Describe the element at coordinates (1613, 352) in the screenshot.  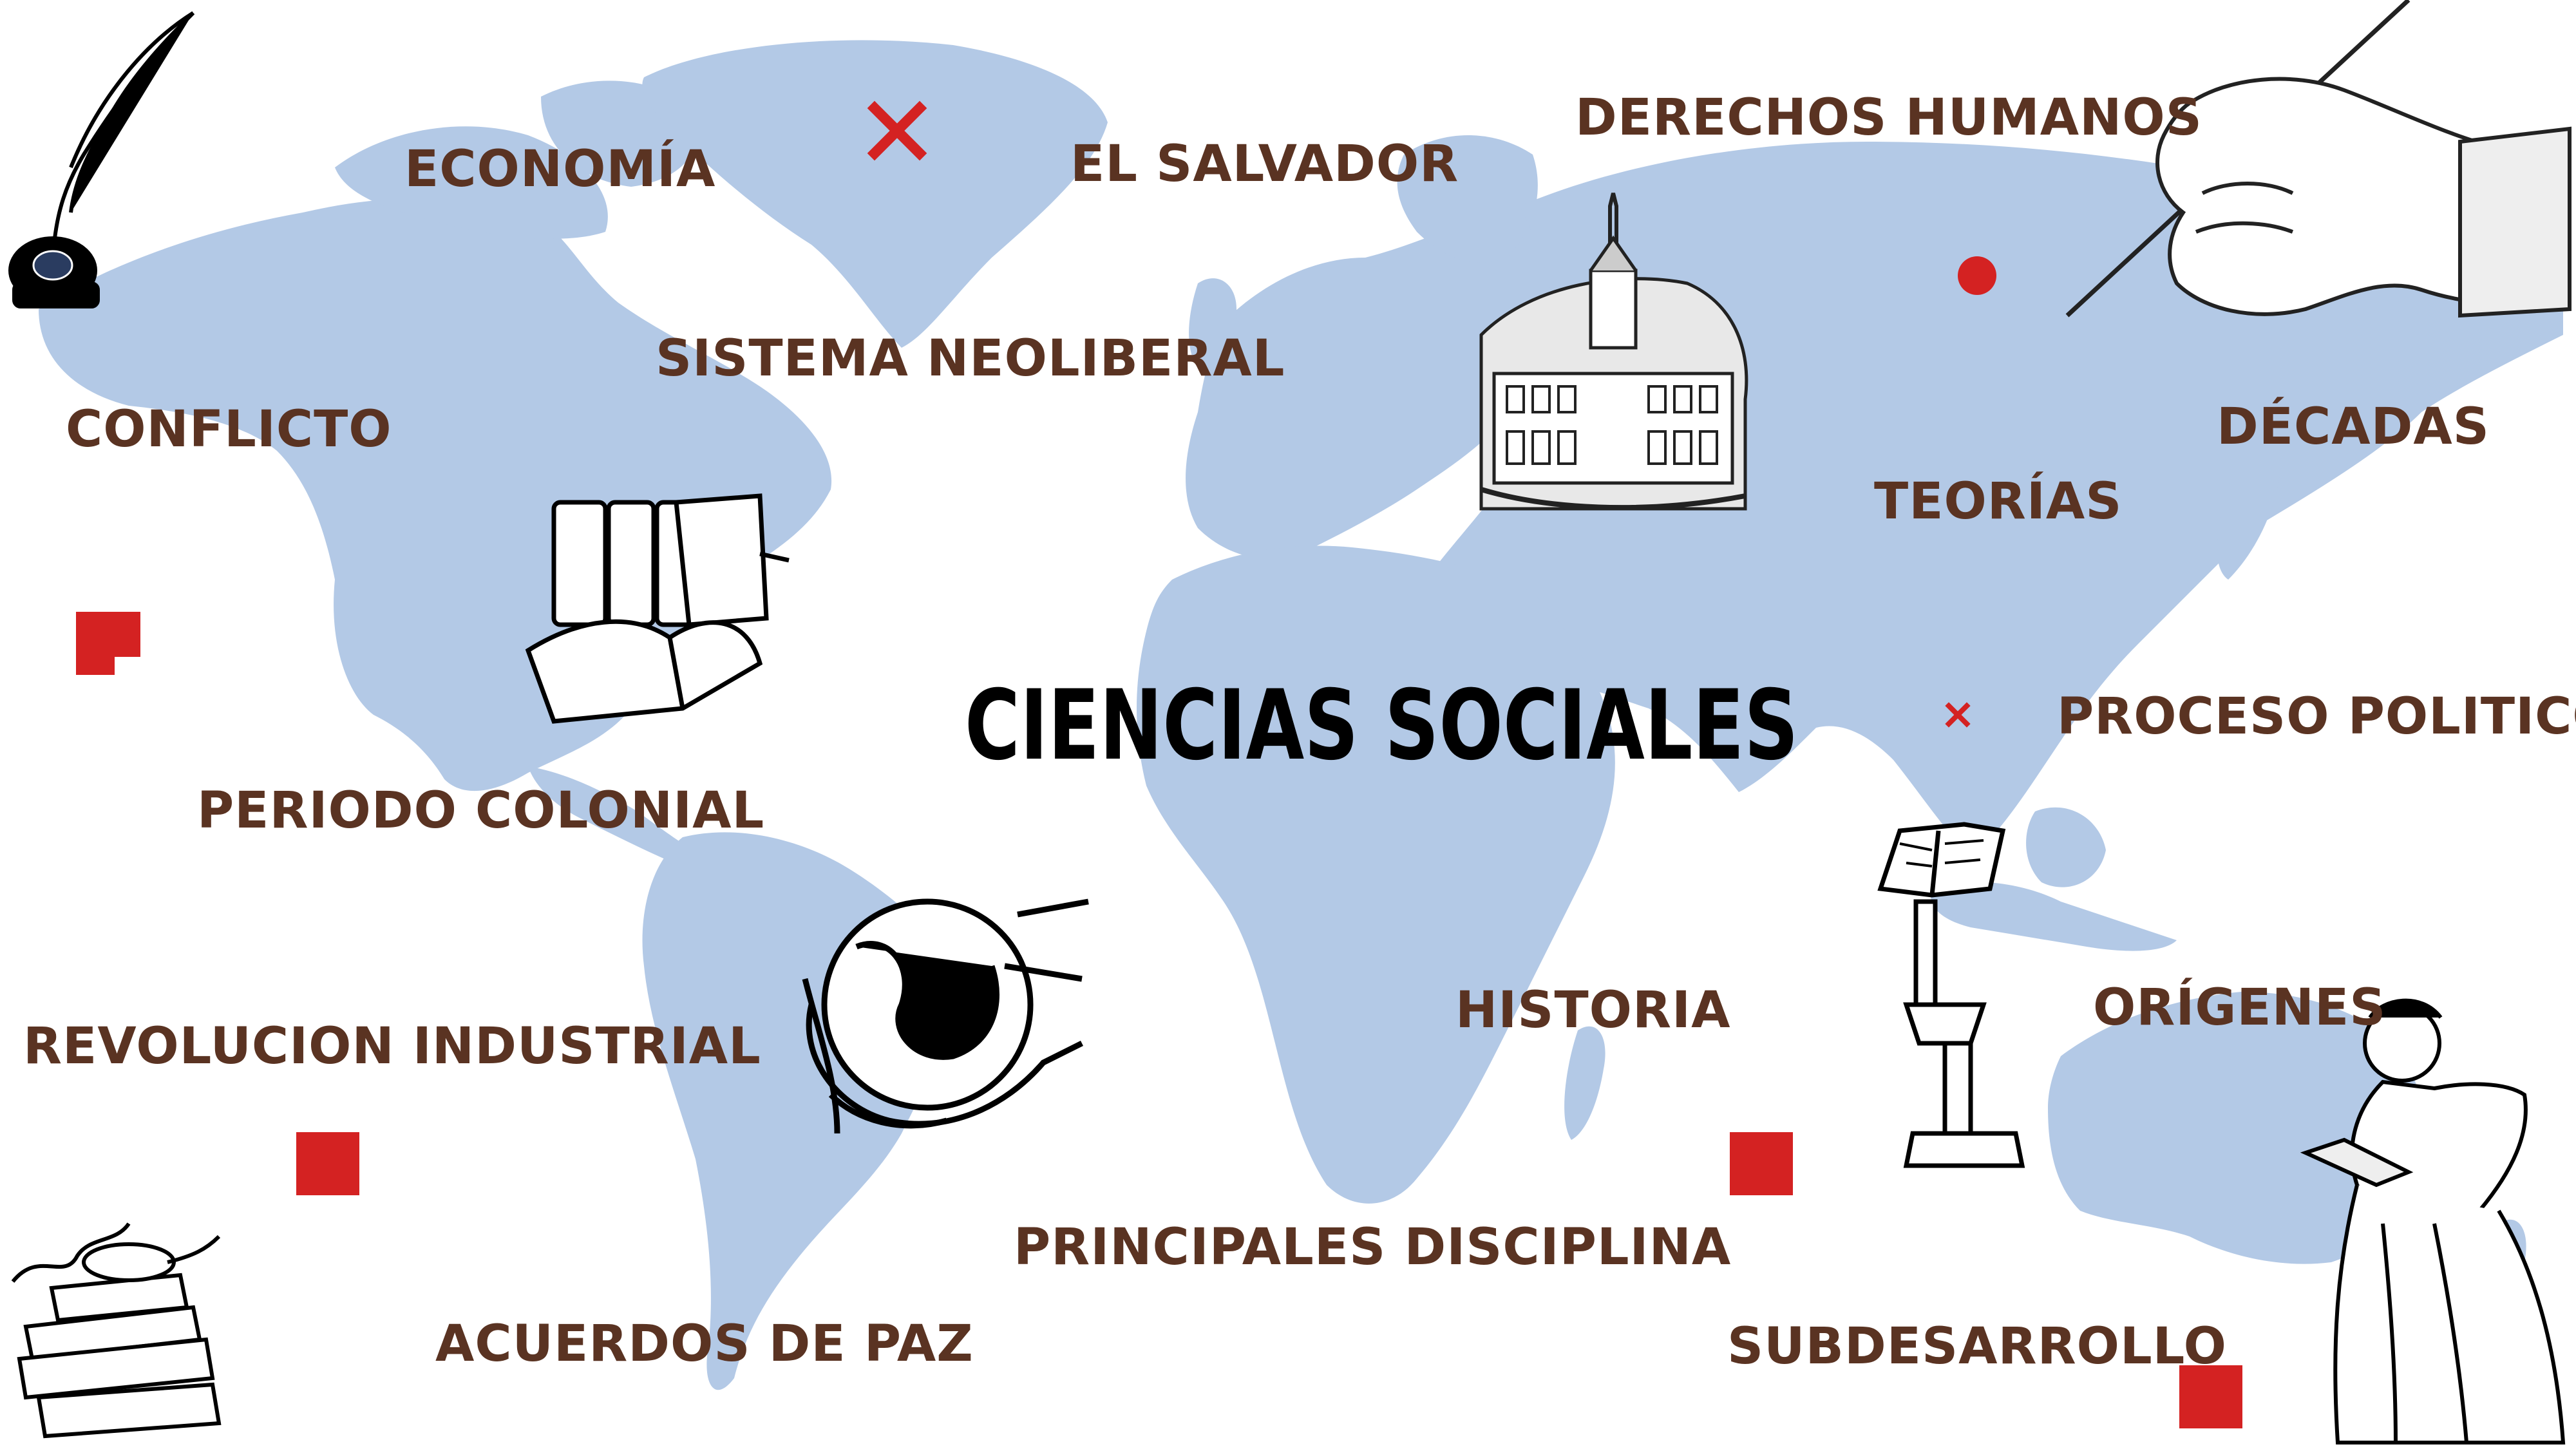
I see `colonial-building-engraving` at that location.